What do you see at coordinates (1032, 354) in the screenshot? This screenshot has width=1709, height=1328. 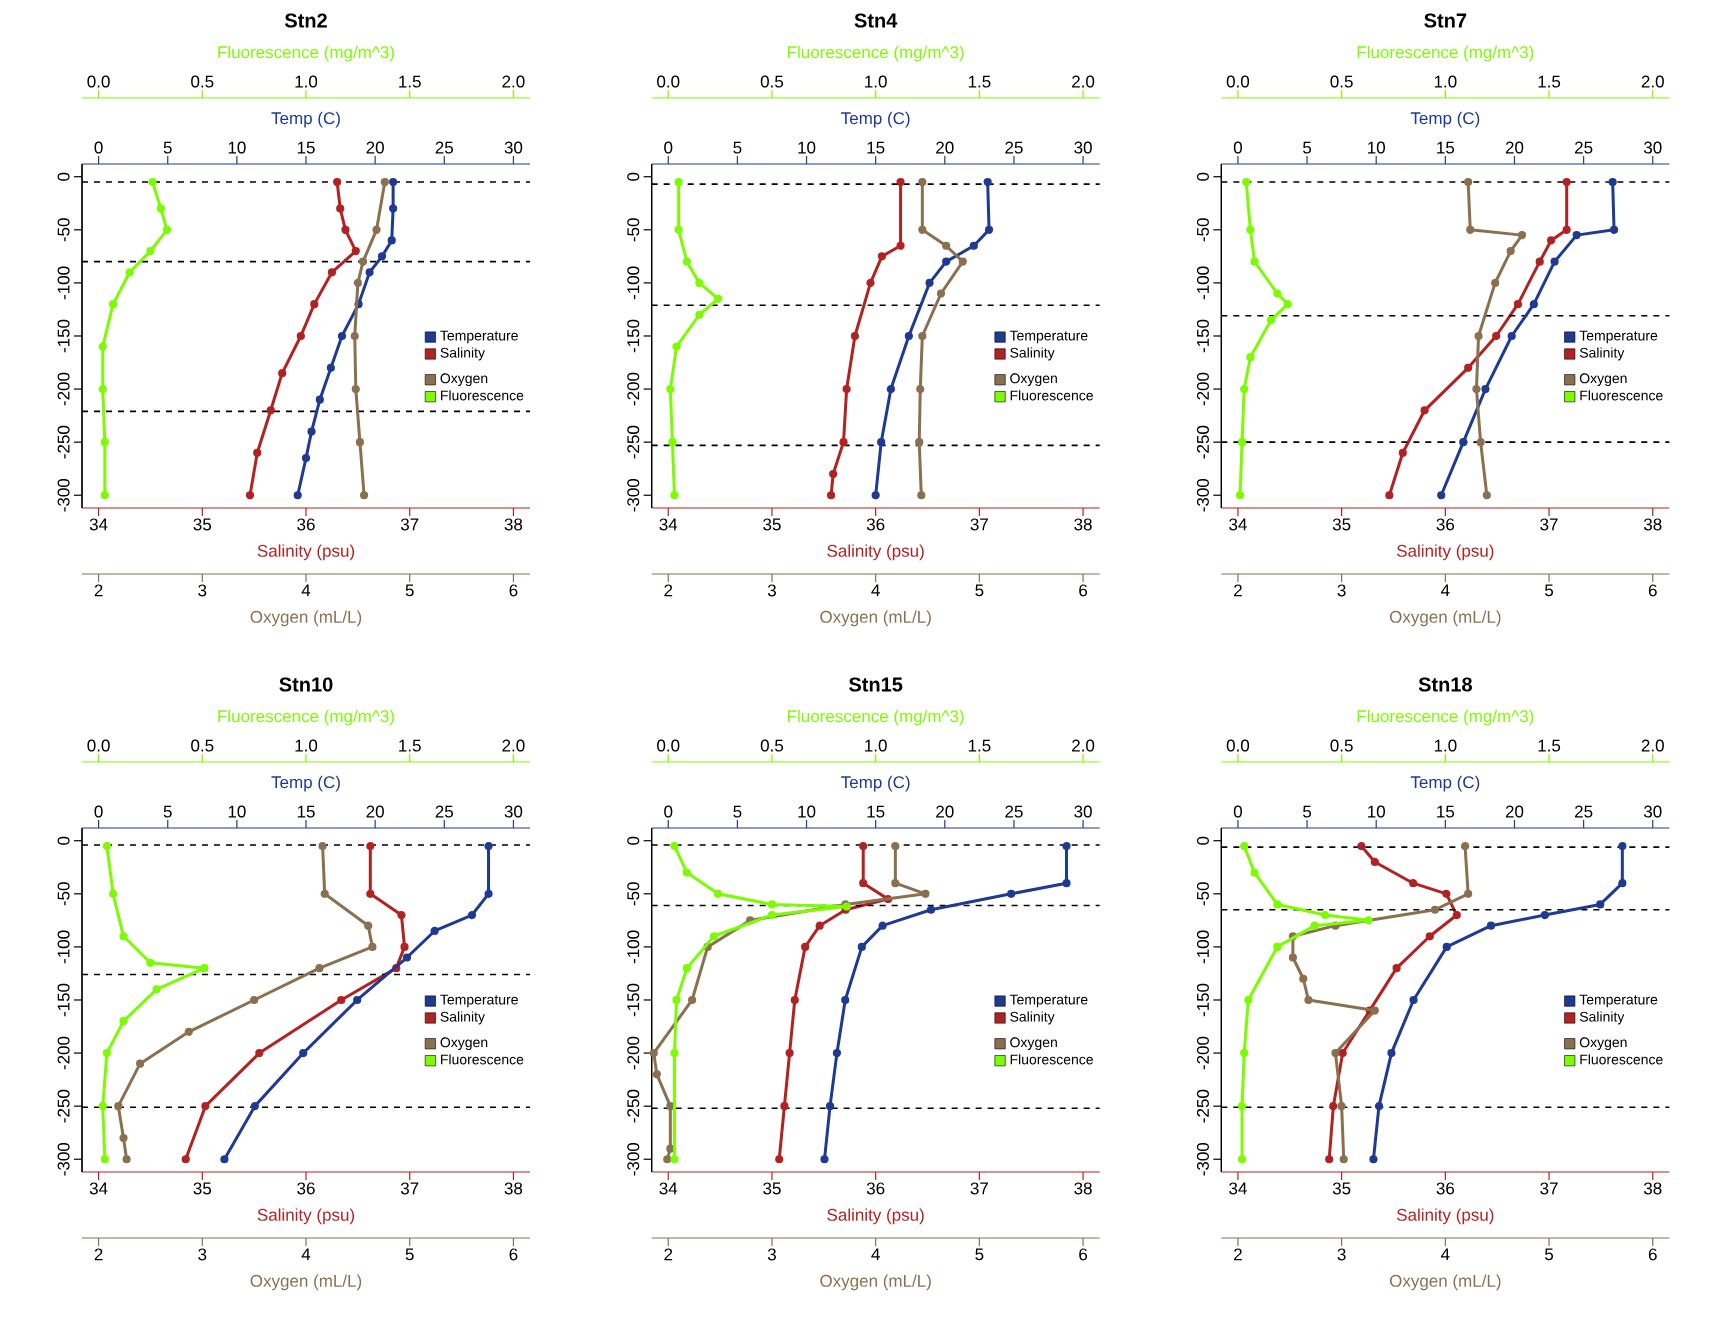 I see `legend-label: Salinity` at bounding box center [1032, 354].